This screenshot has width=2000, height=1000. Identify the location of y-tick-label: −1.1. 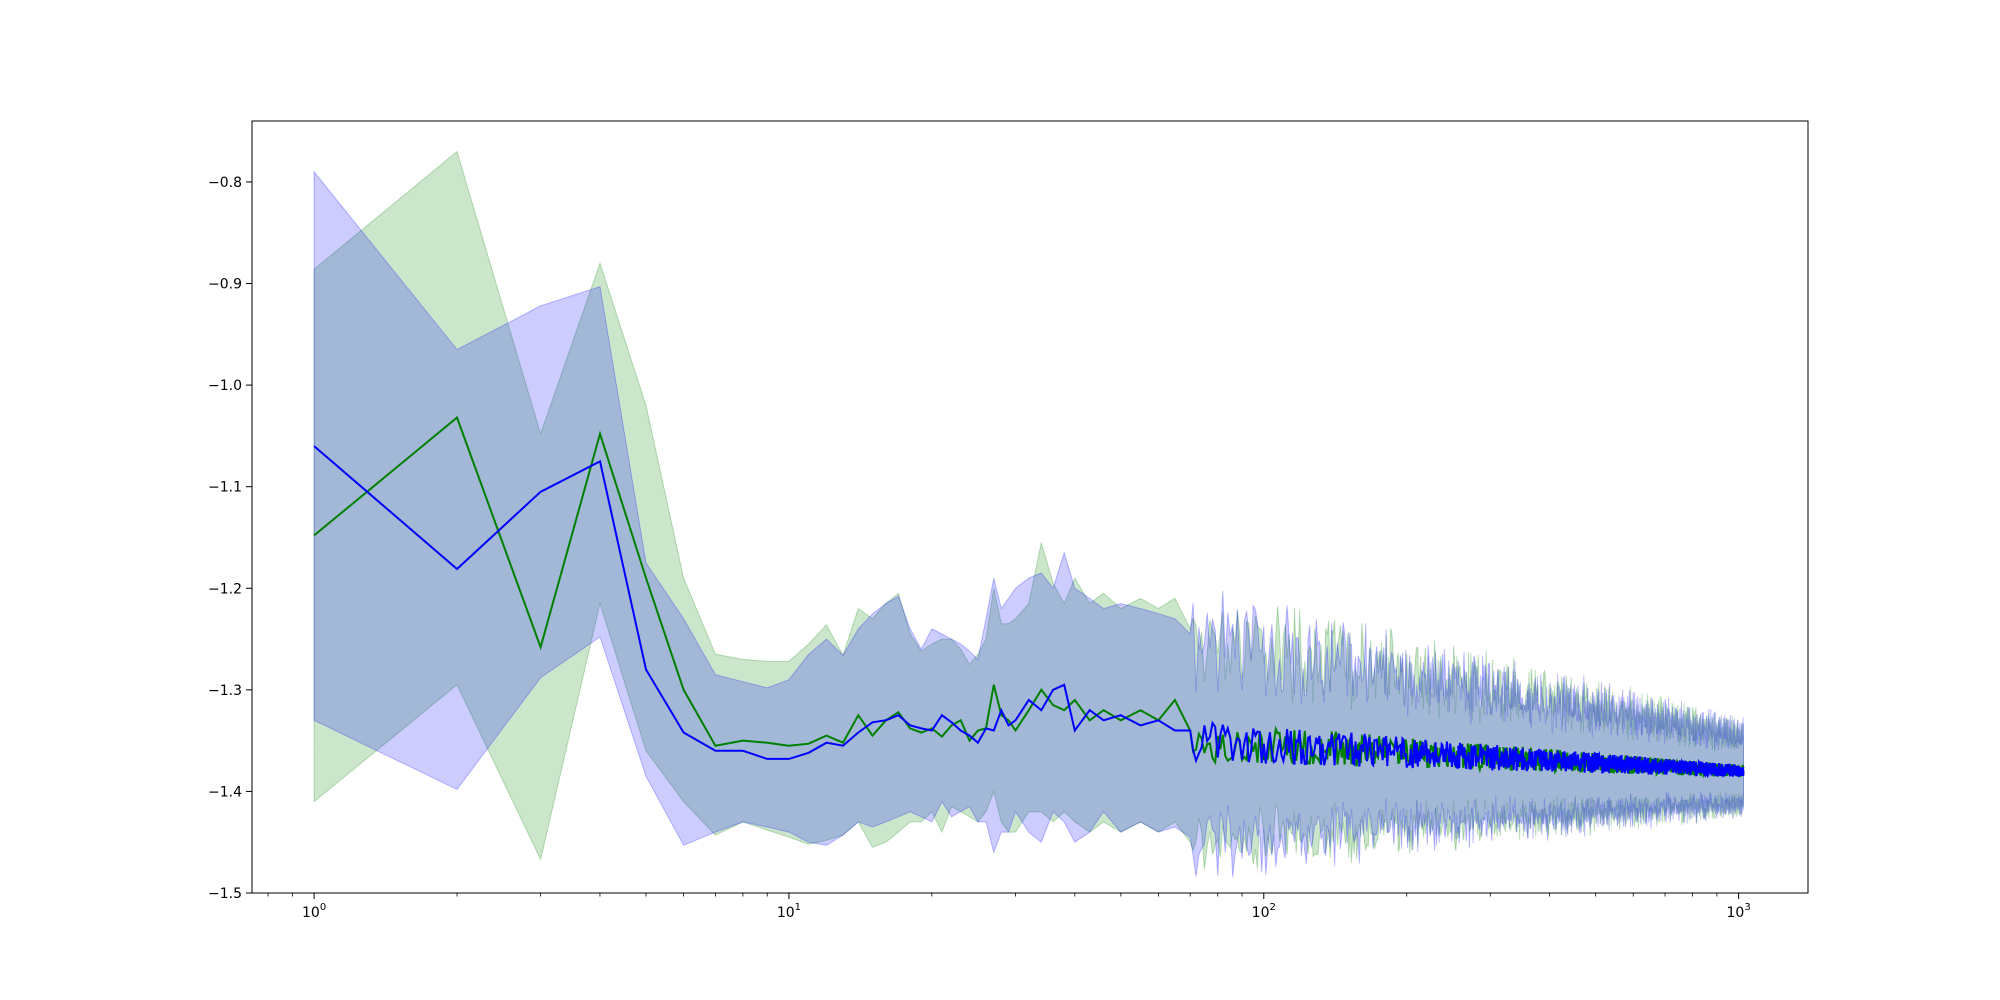
(225, 488).